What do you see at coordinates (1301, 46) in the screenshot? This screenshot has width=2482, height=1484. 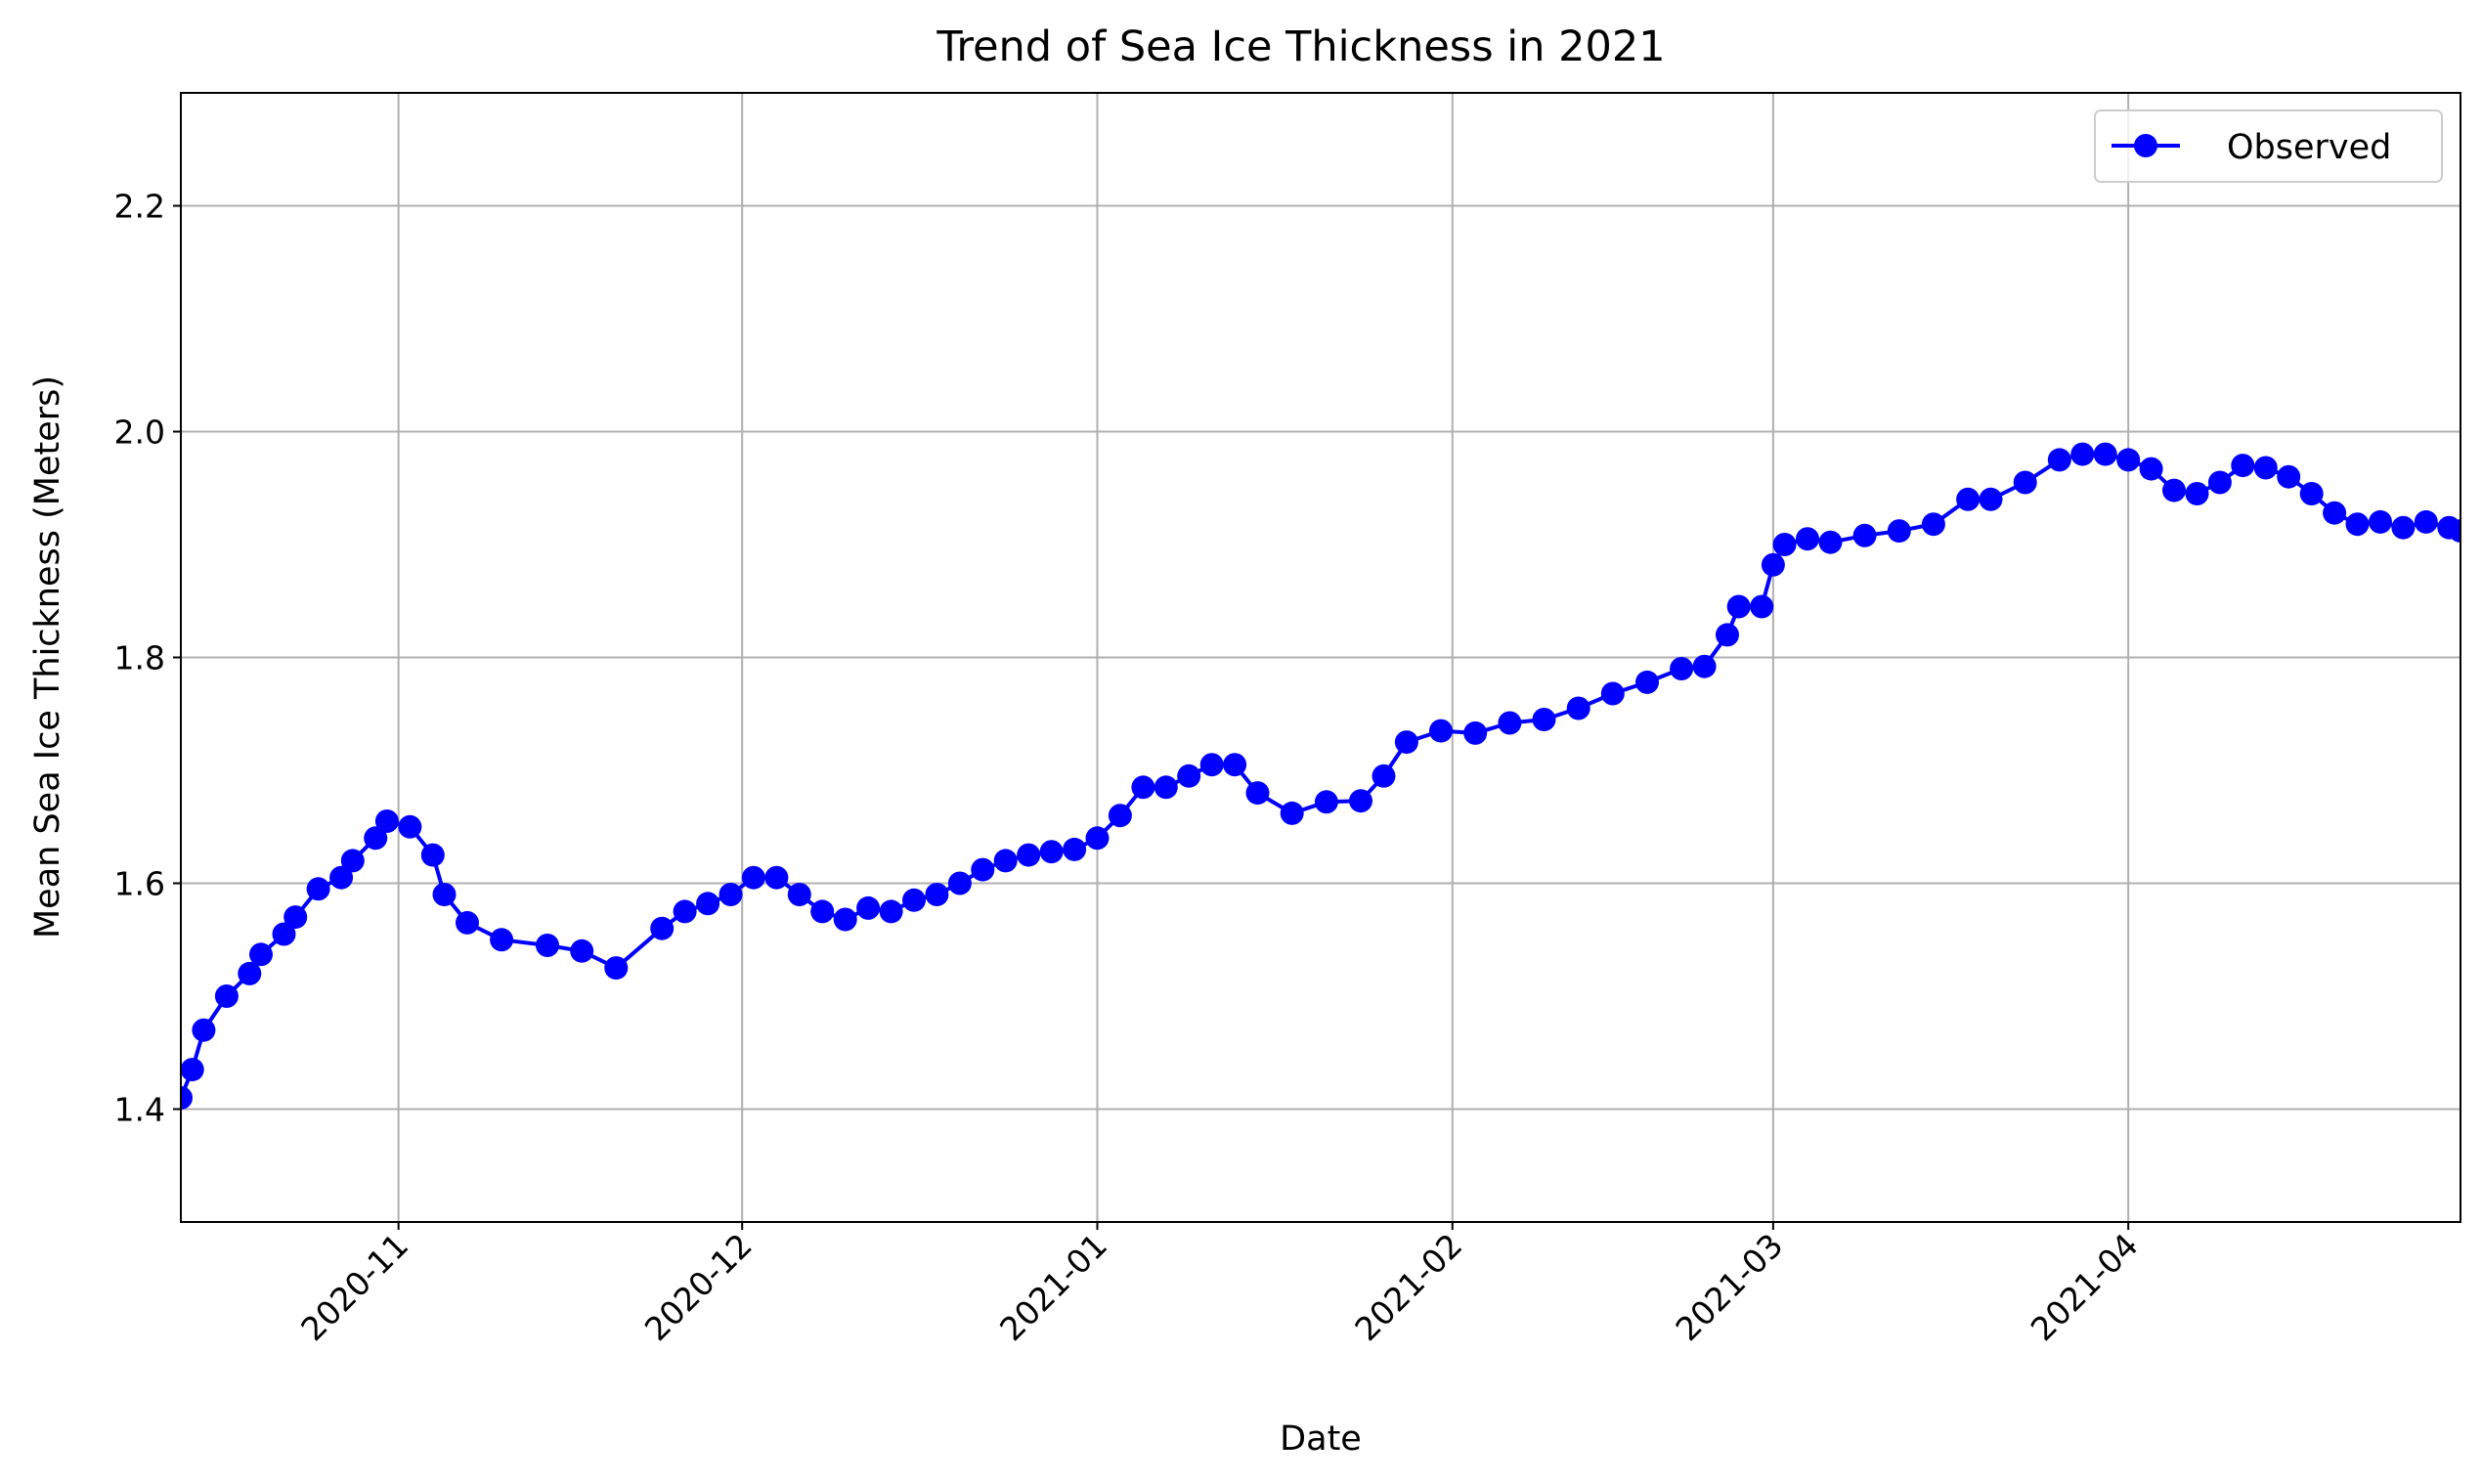 I see `chart-title: Trend of Sea Ice Thickness in 2021` at bounding box center [1301, 46].